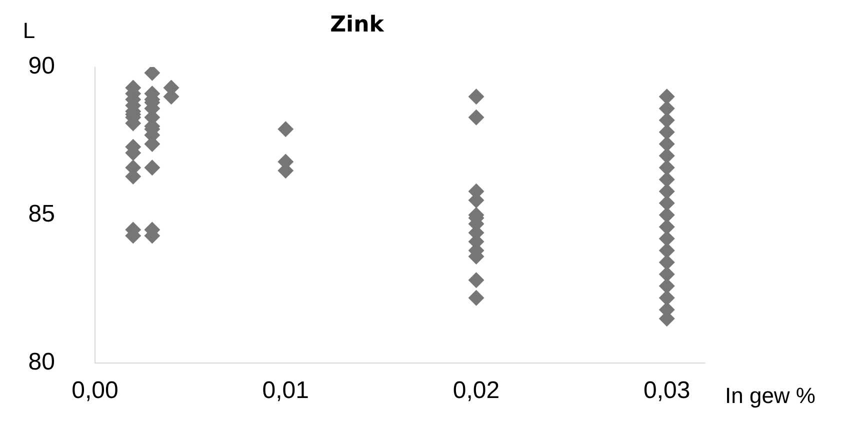 This screenshot has height=427, width=855. I want to click on y-axis-title: L, so click(29, 31).